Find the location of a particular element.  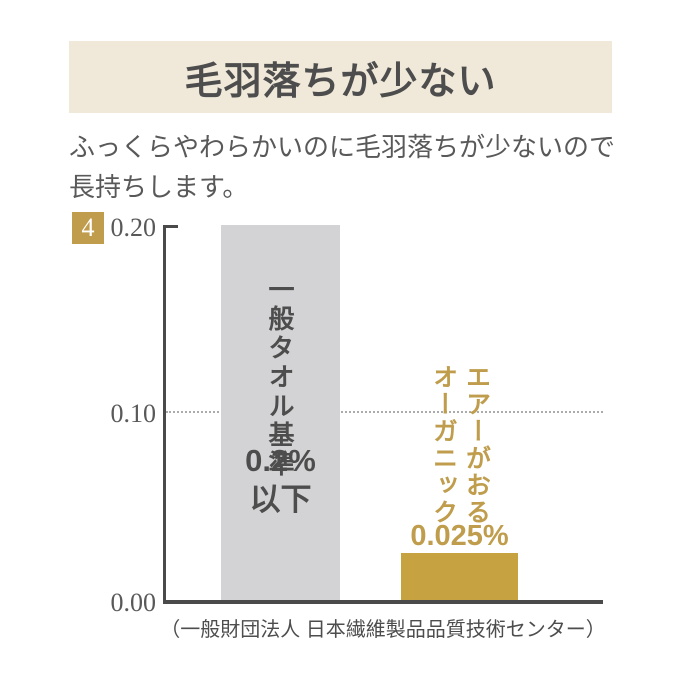

bar-general-towel-standard is located at coordinates (280, 412).